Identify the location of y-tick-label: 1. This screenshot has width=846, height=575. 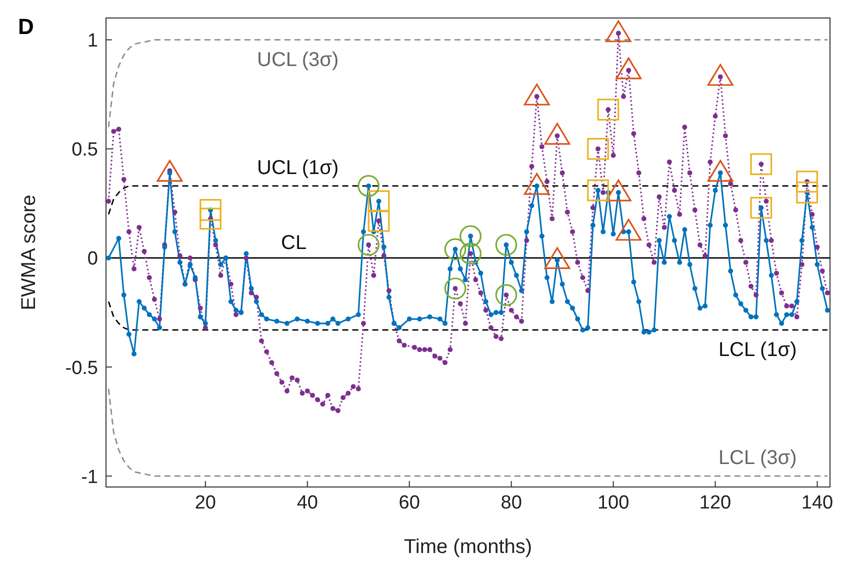
(92, 41).